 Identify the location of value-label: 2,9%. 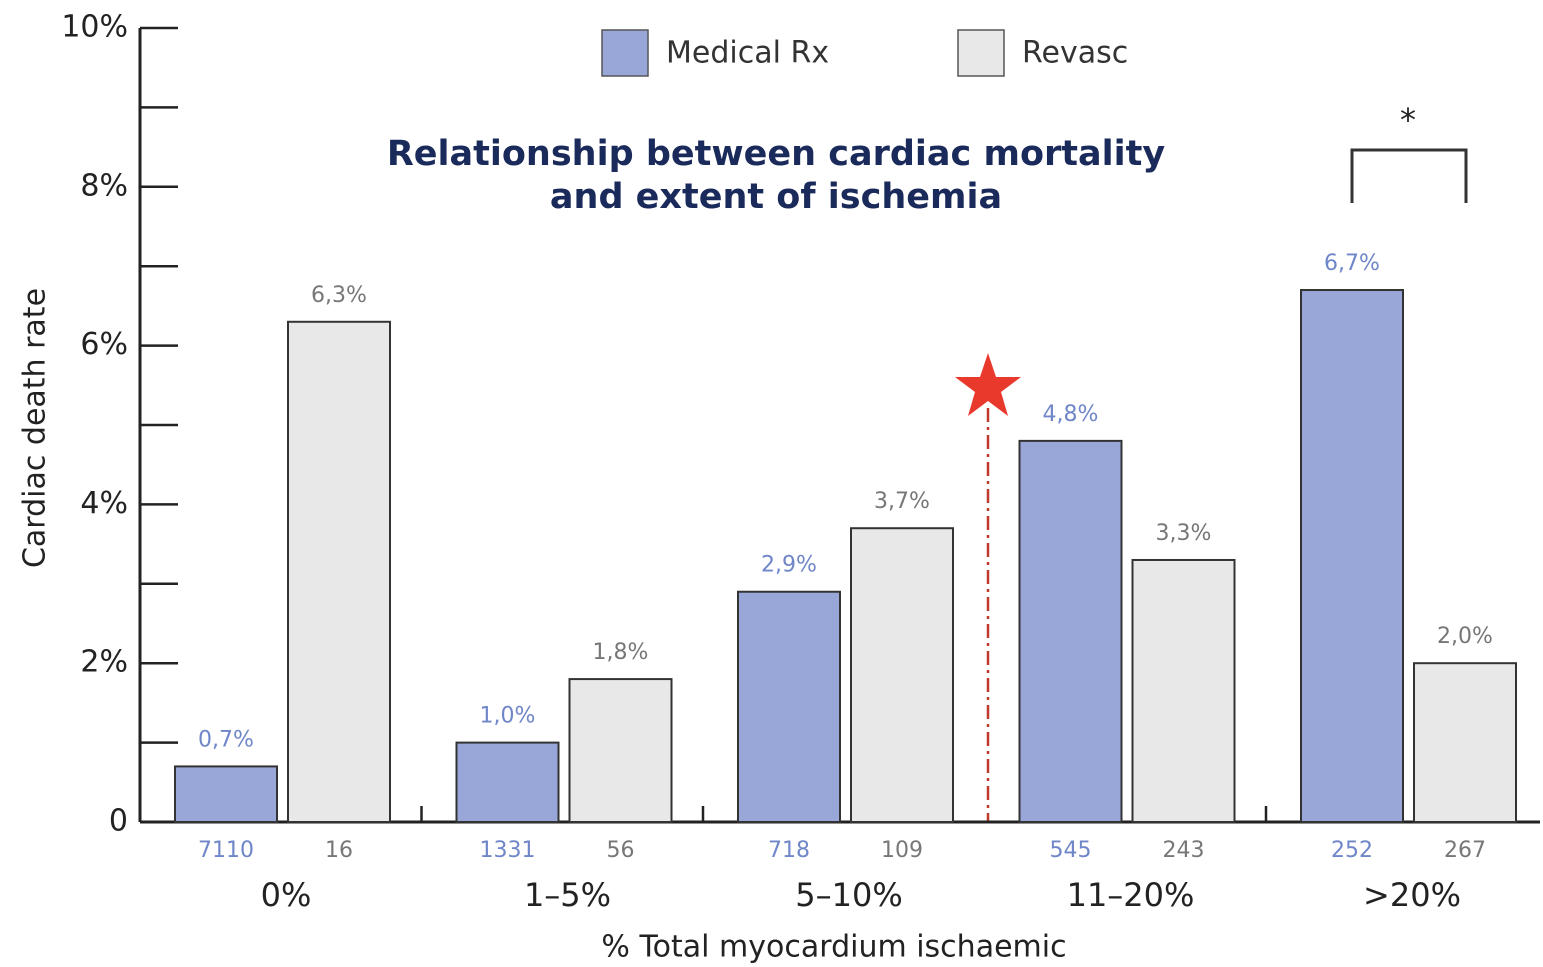
(789, 565).